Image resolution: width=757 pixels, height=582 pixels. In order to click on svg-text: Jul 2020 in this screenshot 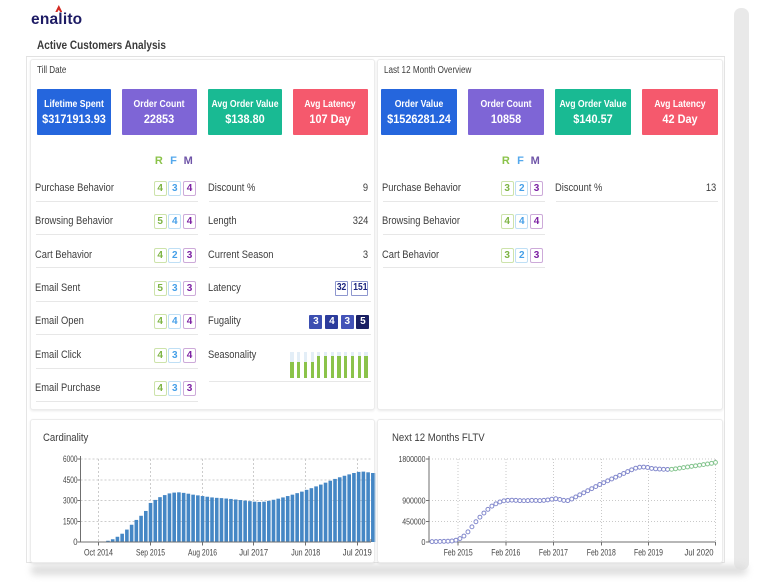, I will do `click(699, 553)`.